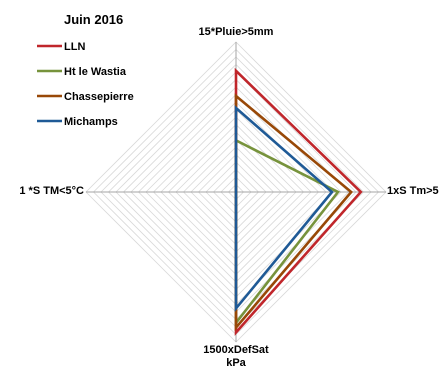 This screenshot has height=371, width=439. I want to click on legend-label: Michamps, so click(91, 122).